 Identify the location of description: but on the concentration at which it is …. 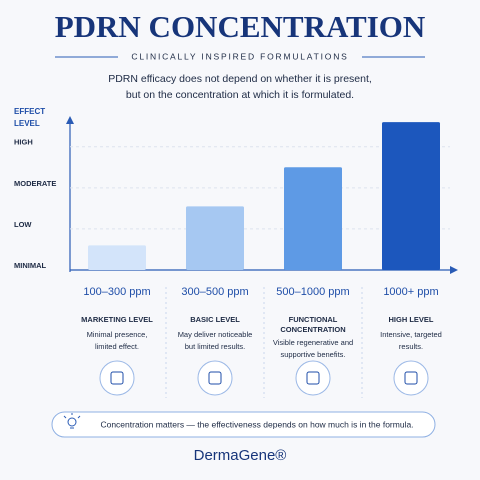
(240, 95).